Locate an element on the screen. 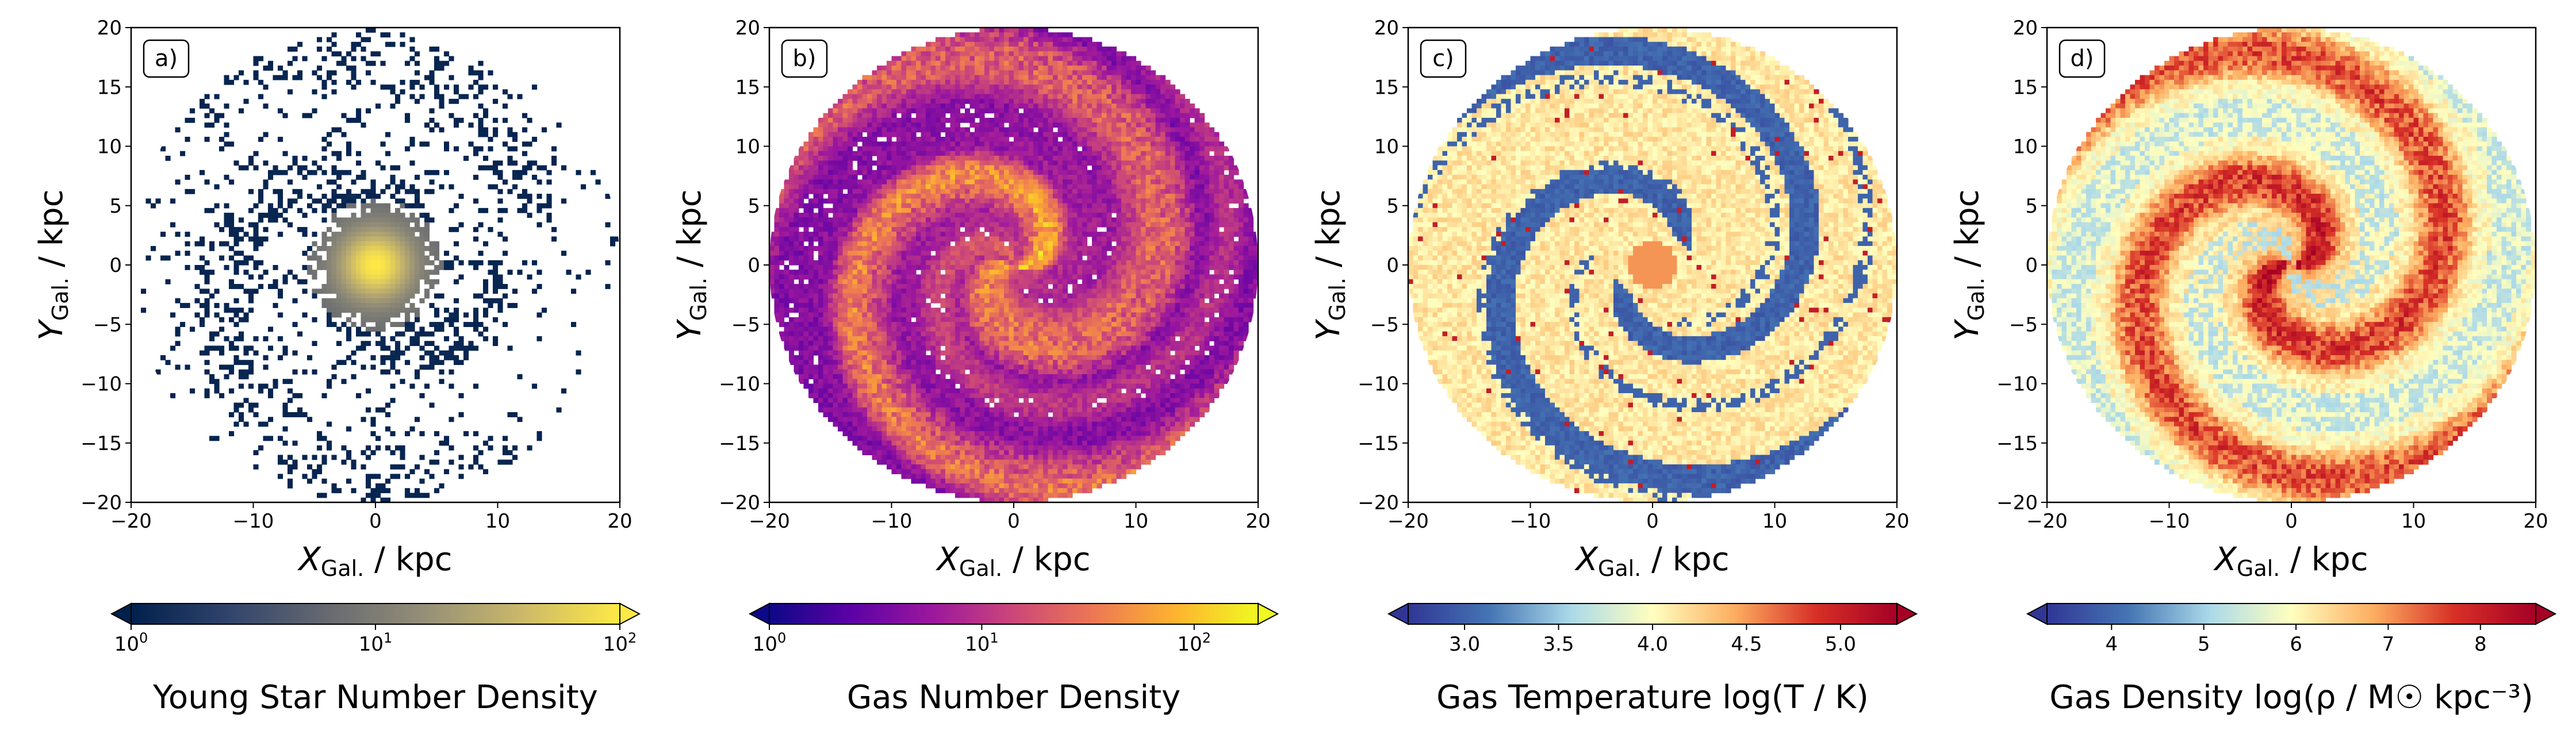 The height and width of the screenshot is (738, 2576). colorbar-tick-label: 4 is located at coordinates (2111, 644).